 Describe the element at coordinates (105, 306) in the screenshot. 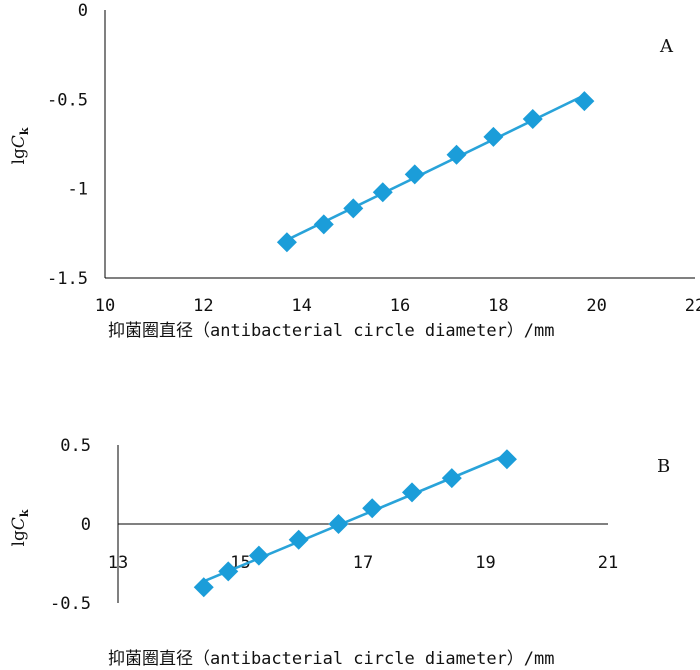

I see `x-tick-label: 10` at that location.